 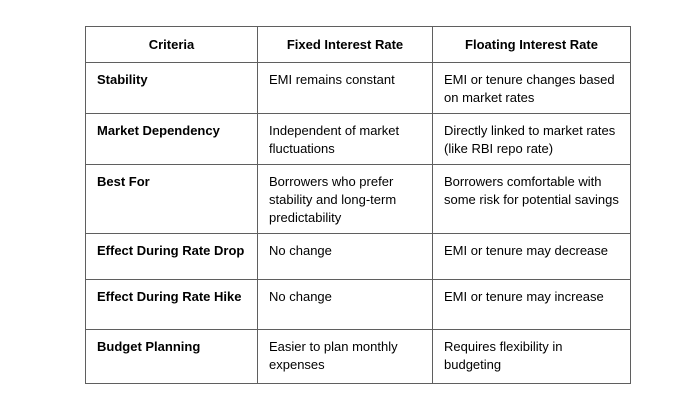 What do you see at coordinates (531, 256) in the screenshot?
I see `cell-floating: EMI or tenure may decrease` at bounding box center [531, 256].